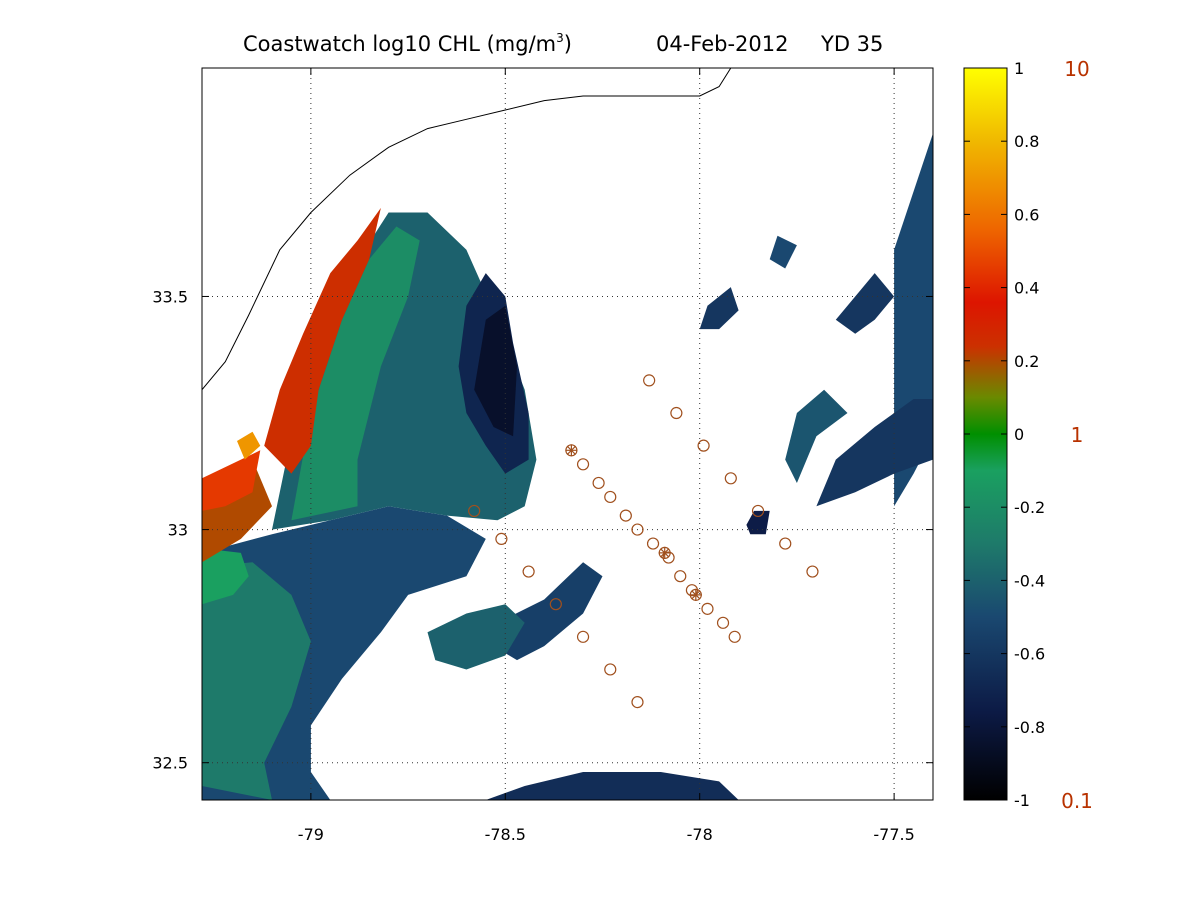 Image resolution: width=1200 pixels, height=900 pixels. I want to click on x-tick-label: -79, so click(311, 834).